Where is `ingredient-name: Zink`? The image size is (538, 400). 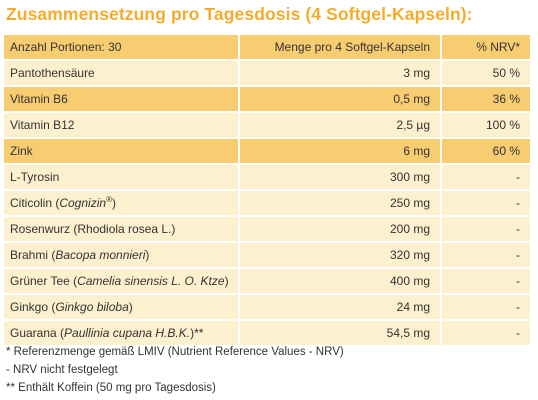
ingredient-name: Zink is located at coordinates (122, 152).